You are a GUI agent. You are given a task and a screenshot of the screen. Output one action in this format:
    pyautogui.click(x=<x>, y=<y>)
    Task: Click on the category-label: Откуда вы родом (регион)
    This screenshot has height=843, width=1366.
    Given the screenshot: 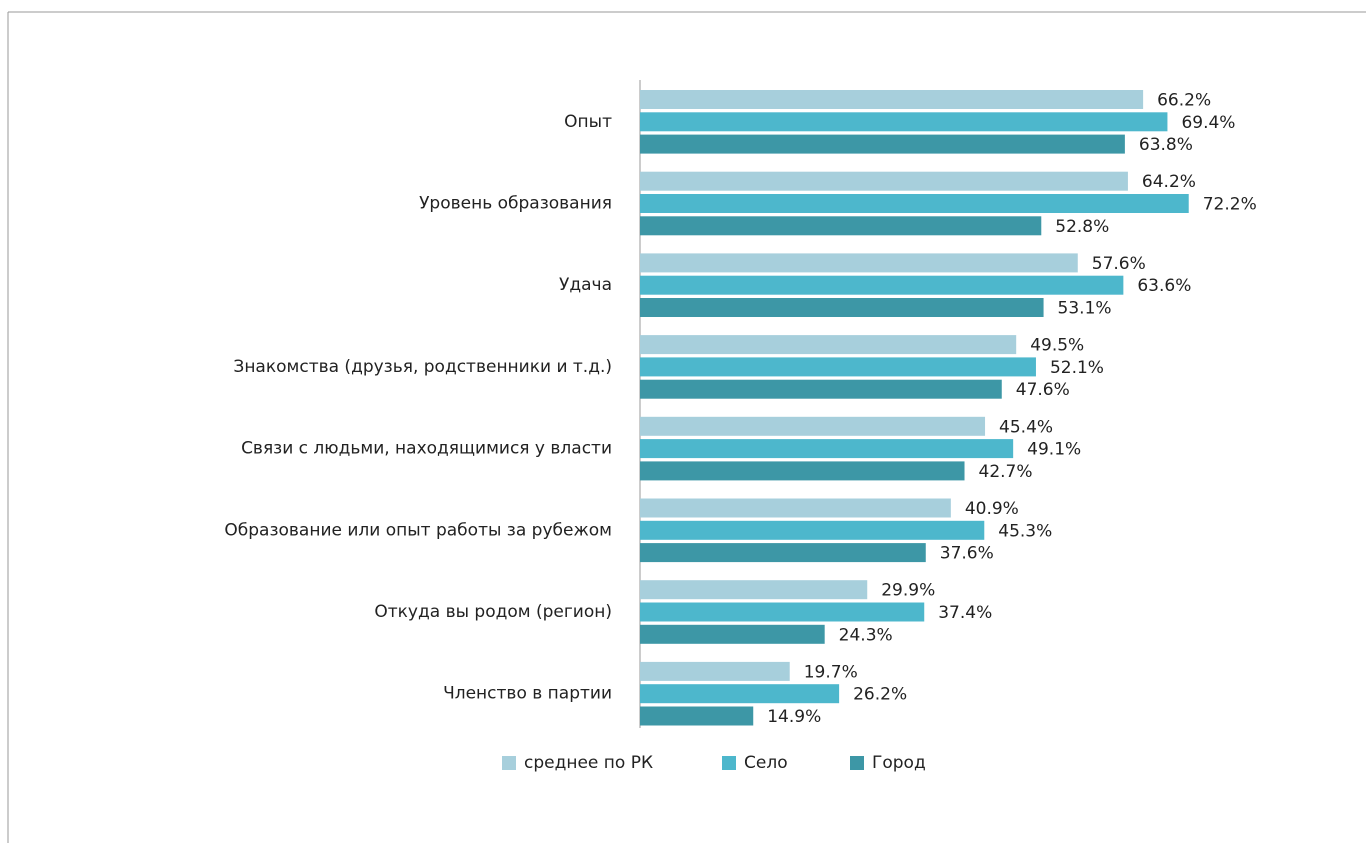 What is the action you would take?
    pyautogui.click(x=493, y=612)
    